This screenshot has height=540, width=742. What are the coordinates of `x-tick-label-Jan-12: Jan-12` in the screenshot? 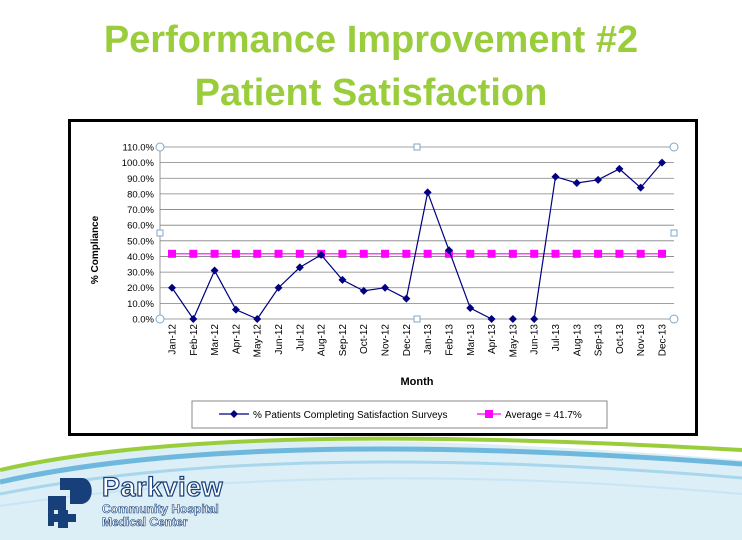 It's located at (173, 339).